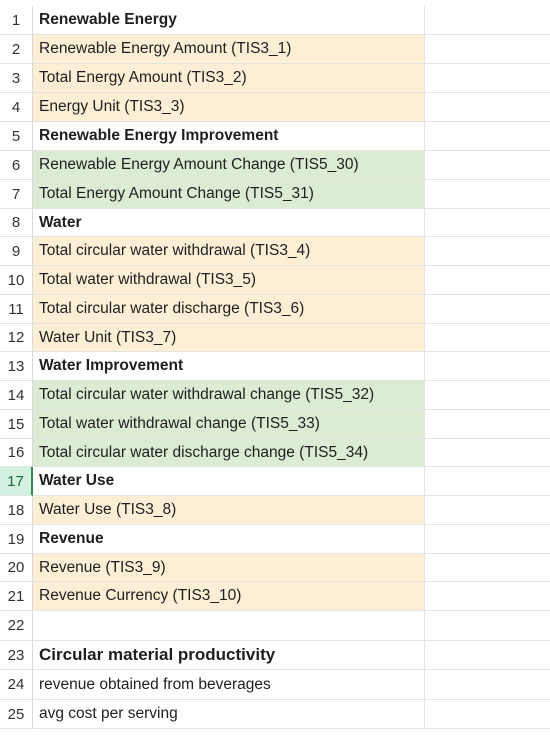 The height and width of the screenshot is (735, 550). I want to click on row-number: 17, so click(16, 481).